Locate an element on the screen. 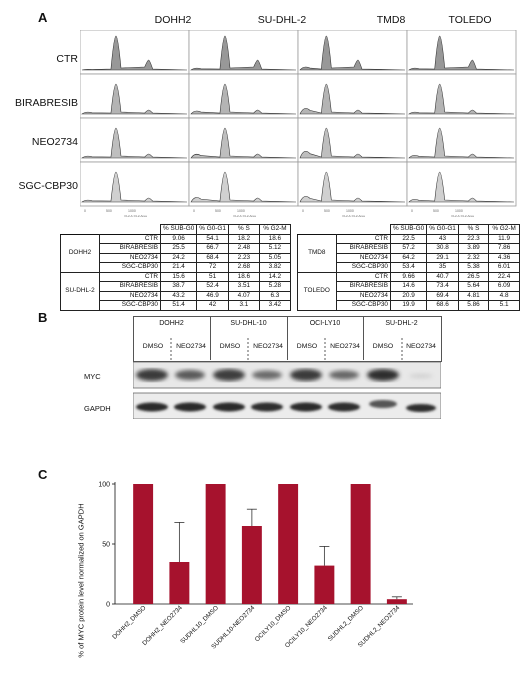 This screenshot has width=520, height=676. x-tick-label: OCILY10_DMSO is located at coordinates (273, 623).